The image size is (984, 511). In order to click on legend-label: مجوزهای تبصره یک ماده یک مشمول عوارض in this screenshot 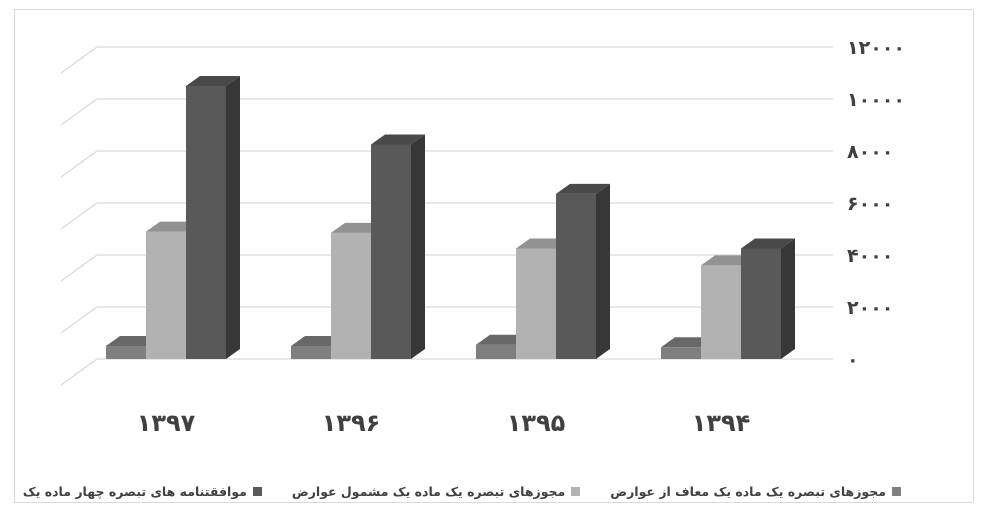, I will do `click(428, 491)`.